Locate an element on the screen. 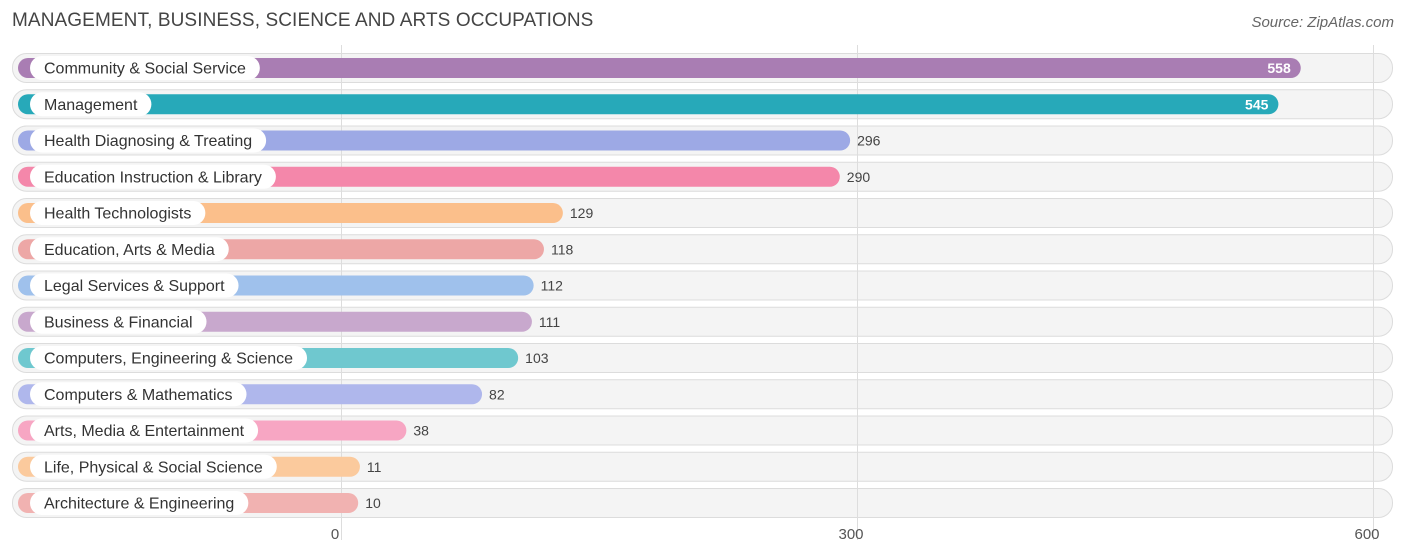  category-label: Management is located at coordinates (91, 105).